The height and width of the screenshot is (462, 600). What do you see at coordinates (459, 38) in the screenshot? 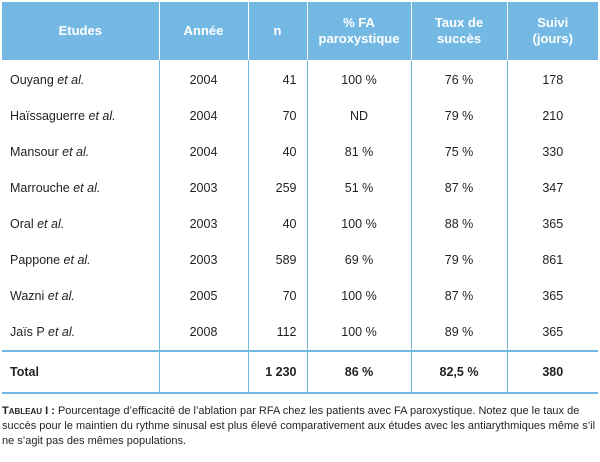
I see `header-taux-line2: succès` at bounding box center [459, 38].